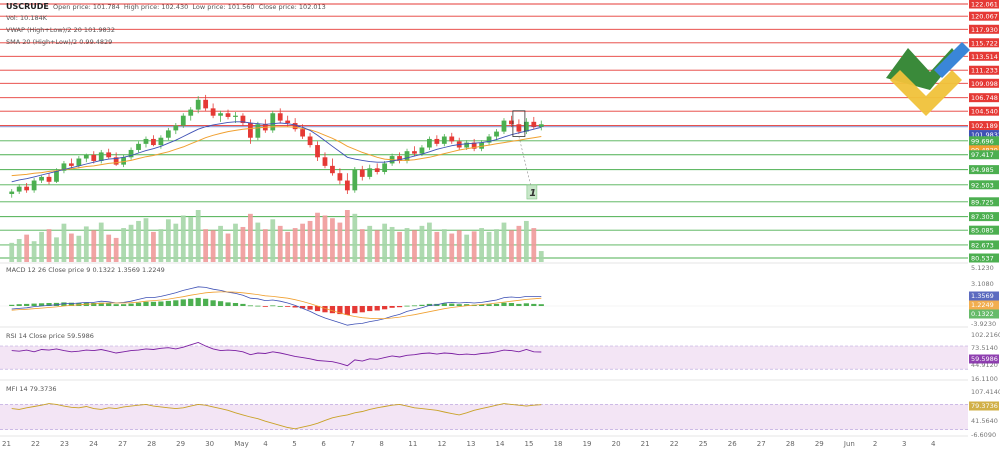 This screenshot has width=1000, height=449. What do you see at coordinates (50, 336) in the screenshot?
I see `rsi-label: RSI 14 Close price 59.5986` at bounding box center [50, 336].